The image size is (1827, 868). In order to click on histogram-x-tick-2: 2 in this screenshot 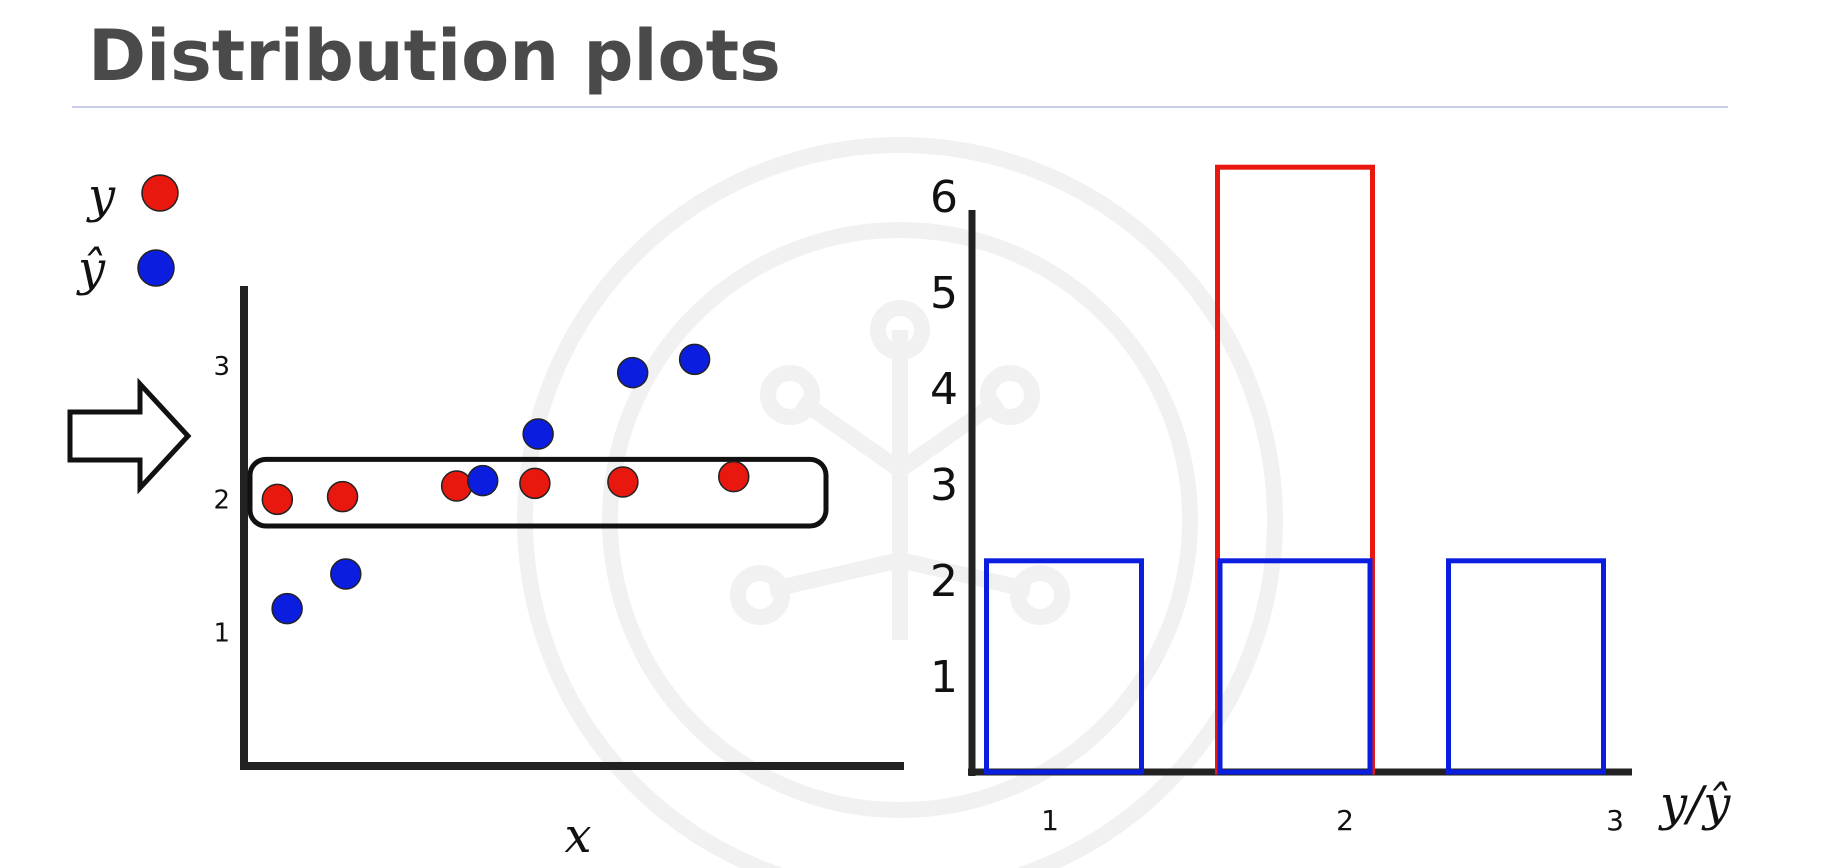, I will do `click(1345, 820)`.